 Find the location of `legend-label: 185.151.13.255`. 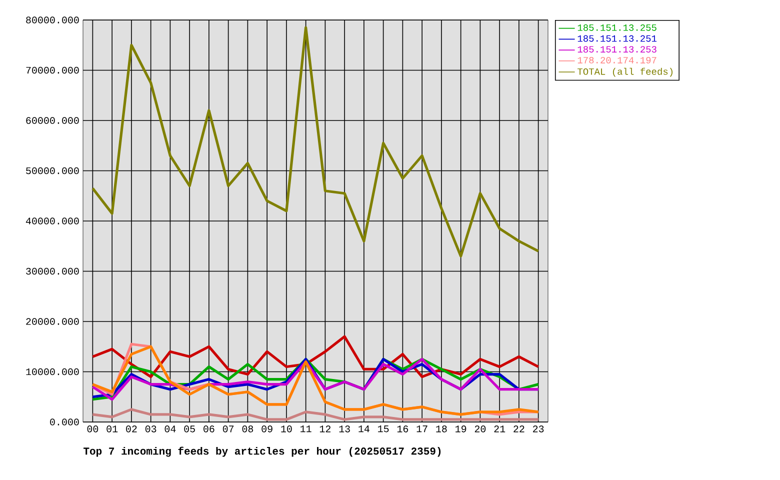

legend-label: 185.151.13.255 is located at coordinates (617, 27).